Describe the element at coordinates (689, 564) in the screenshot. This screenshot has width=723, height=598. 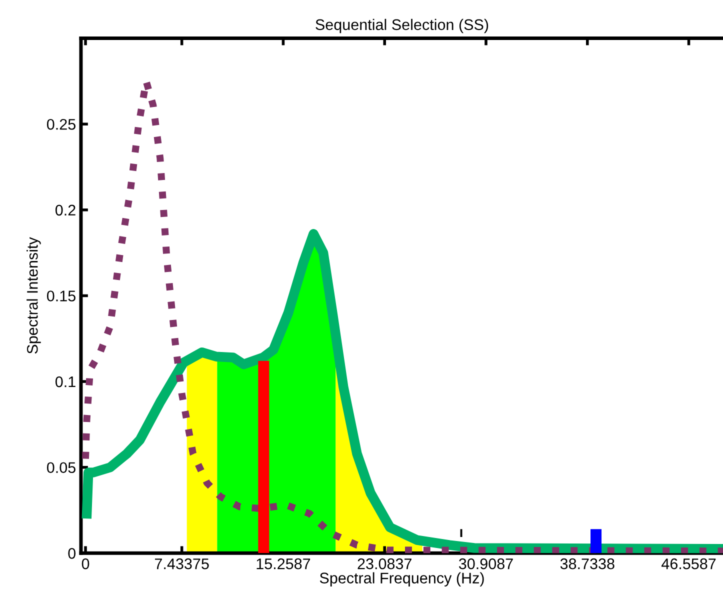
I see `x-tick-label: 46.5587` at that location.